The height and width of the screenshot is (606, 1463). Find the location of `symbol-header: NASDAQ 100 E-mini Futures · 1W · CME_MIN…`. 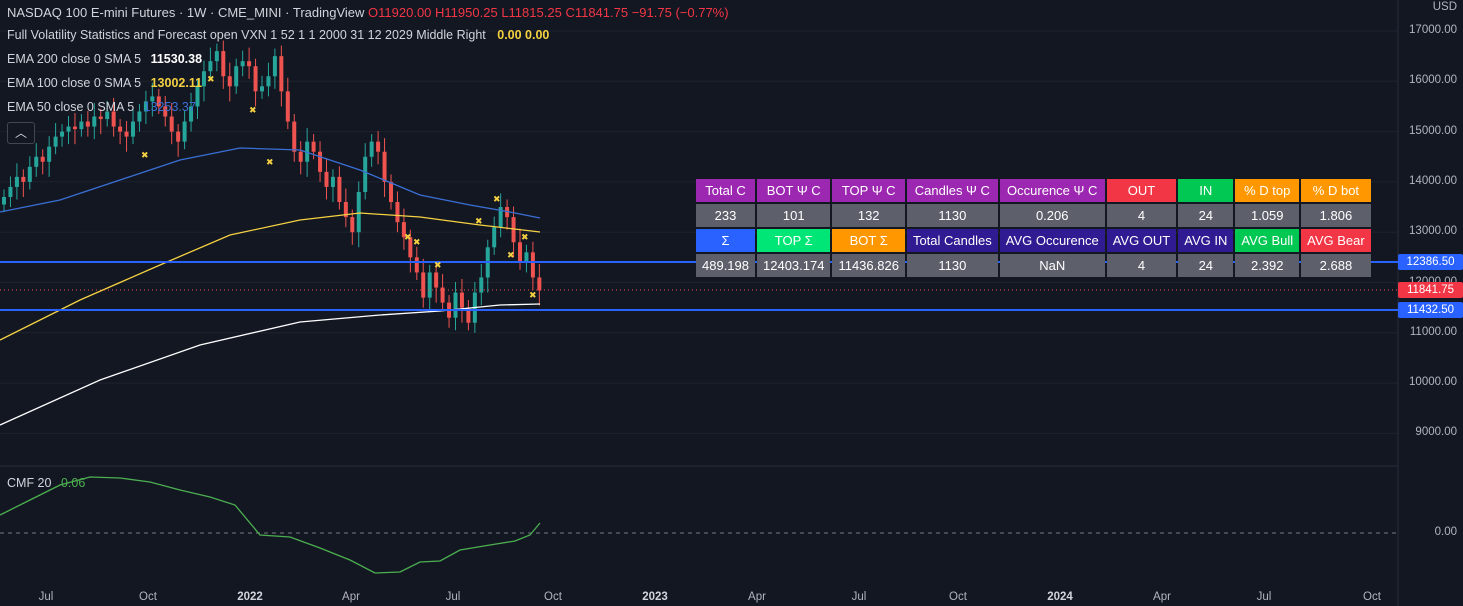

symbol-header: NASDAQ 100 E-mini Futures · 1W · CME_MIN… is located at coordinates (368, 12).